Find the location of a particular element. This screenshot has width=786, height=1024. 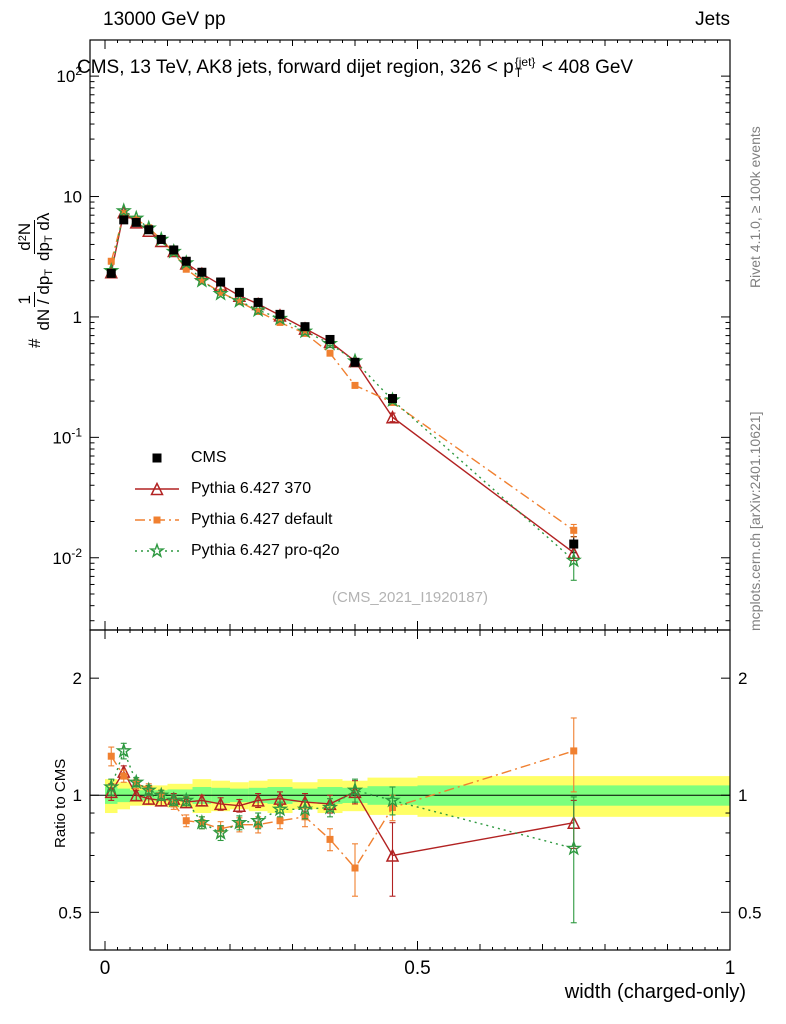

ylabel-hash: # is located at coordinates (34, 343).